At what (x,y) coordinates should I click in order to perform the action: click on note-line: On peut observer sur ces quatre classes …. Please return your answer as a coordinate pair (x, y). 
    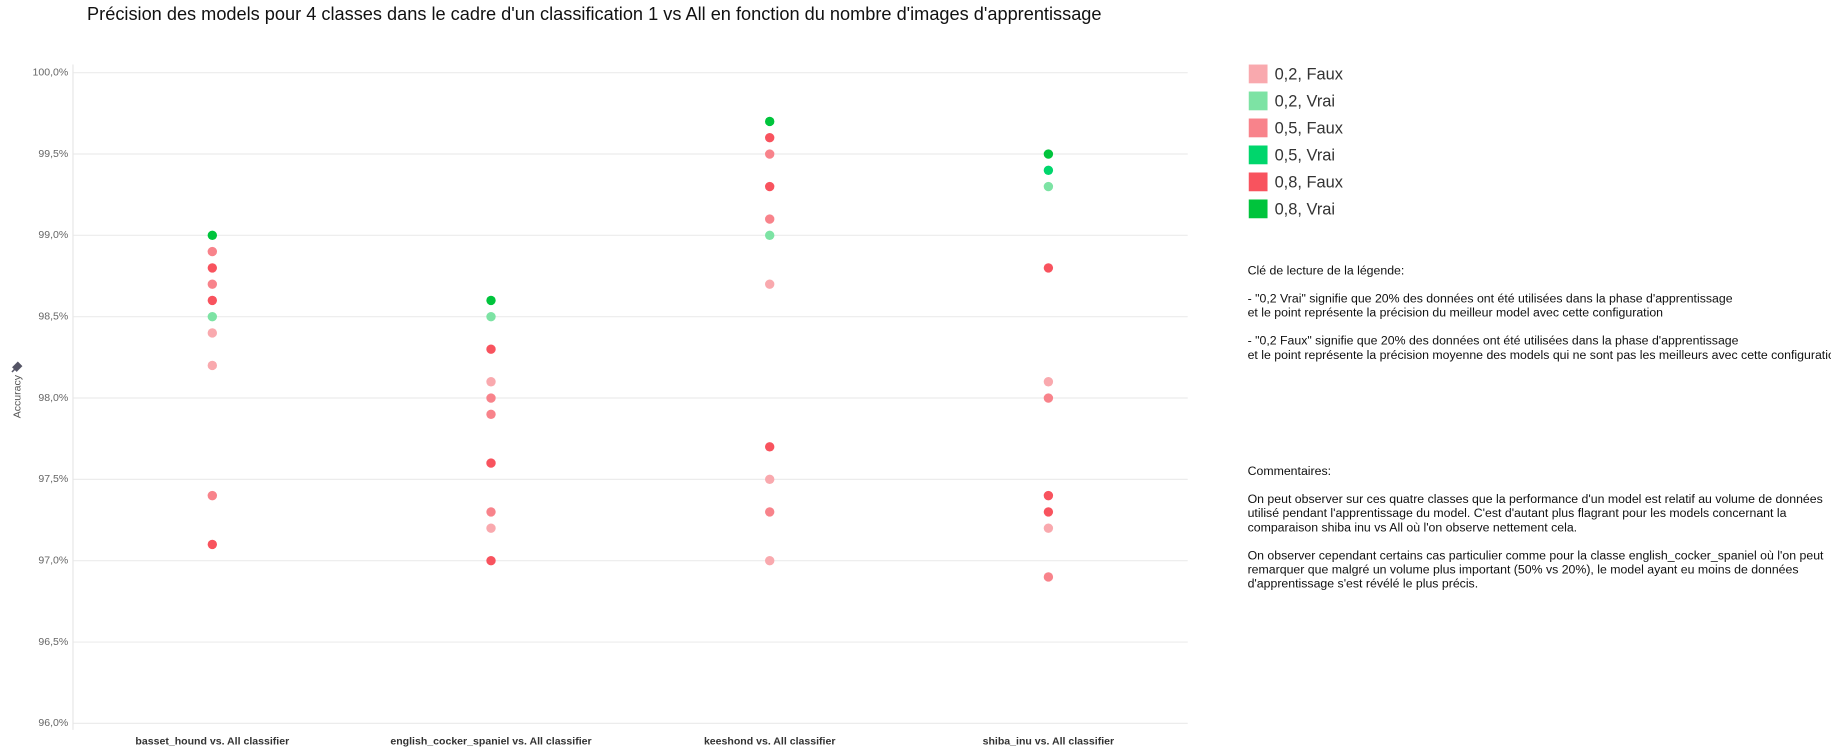
    Looking at the image, I should click on (1535, 499).